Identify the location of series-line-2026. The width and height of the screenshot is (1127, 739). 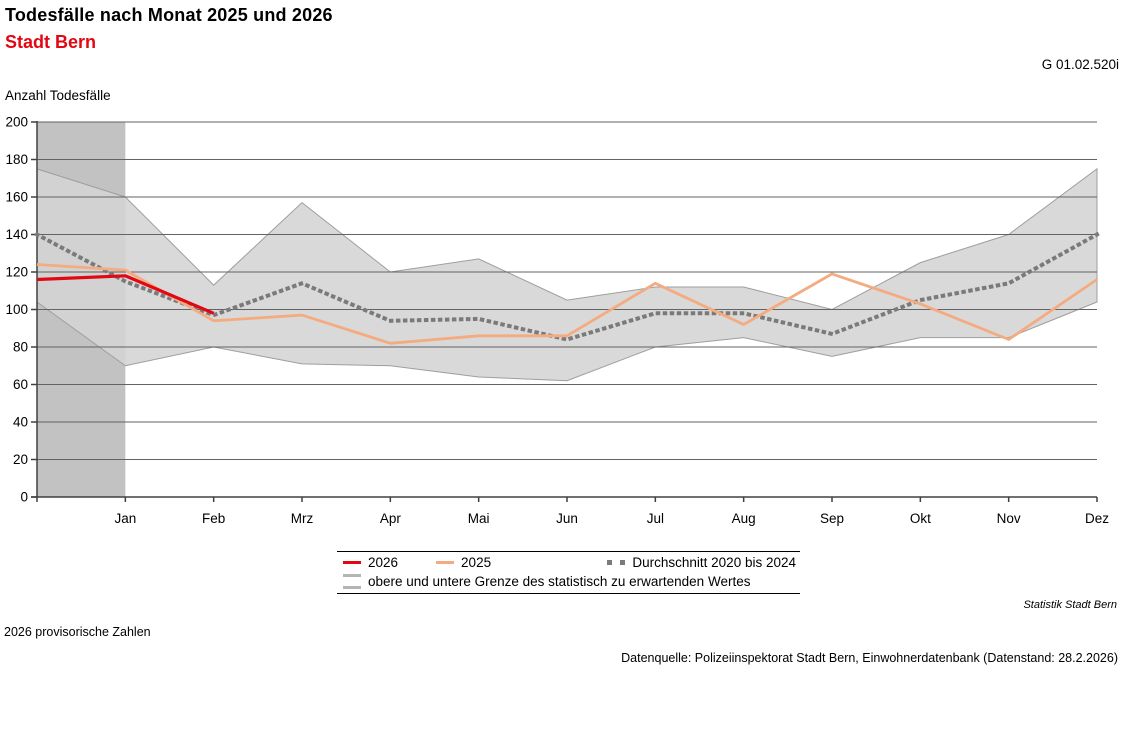
(125, 294).